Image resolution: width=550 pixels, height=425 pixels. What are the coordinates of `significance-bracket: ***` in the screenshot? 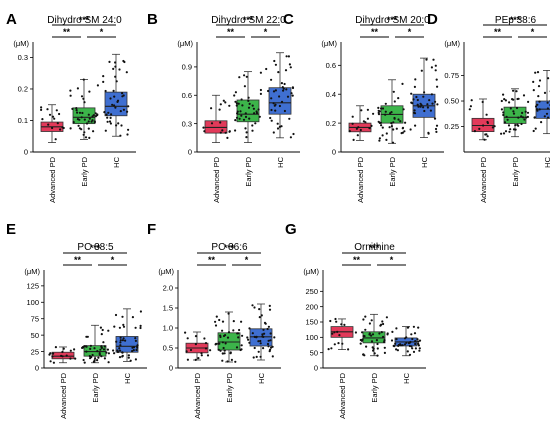 It's located at (515, 20).